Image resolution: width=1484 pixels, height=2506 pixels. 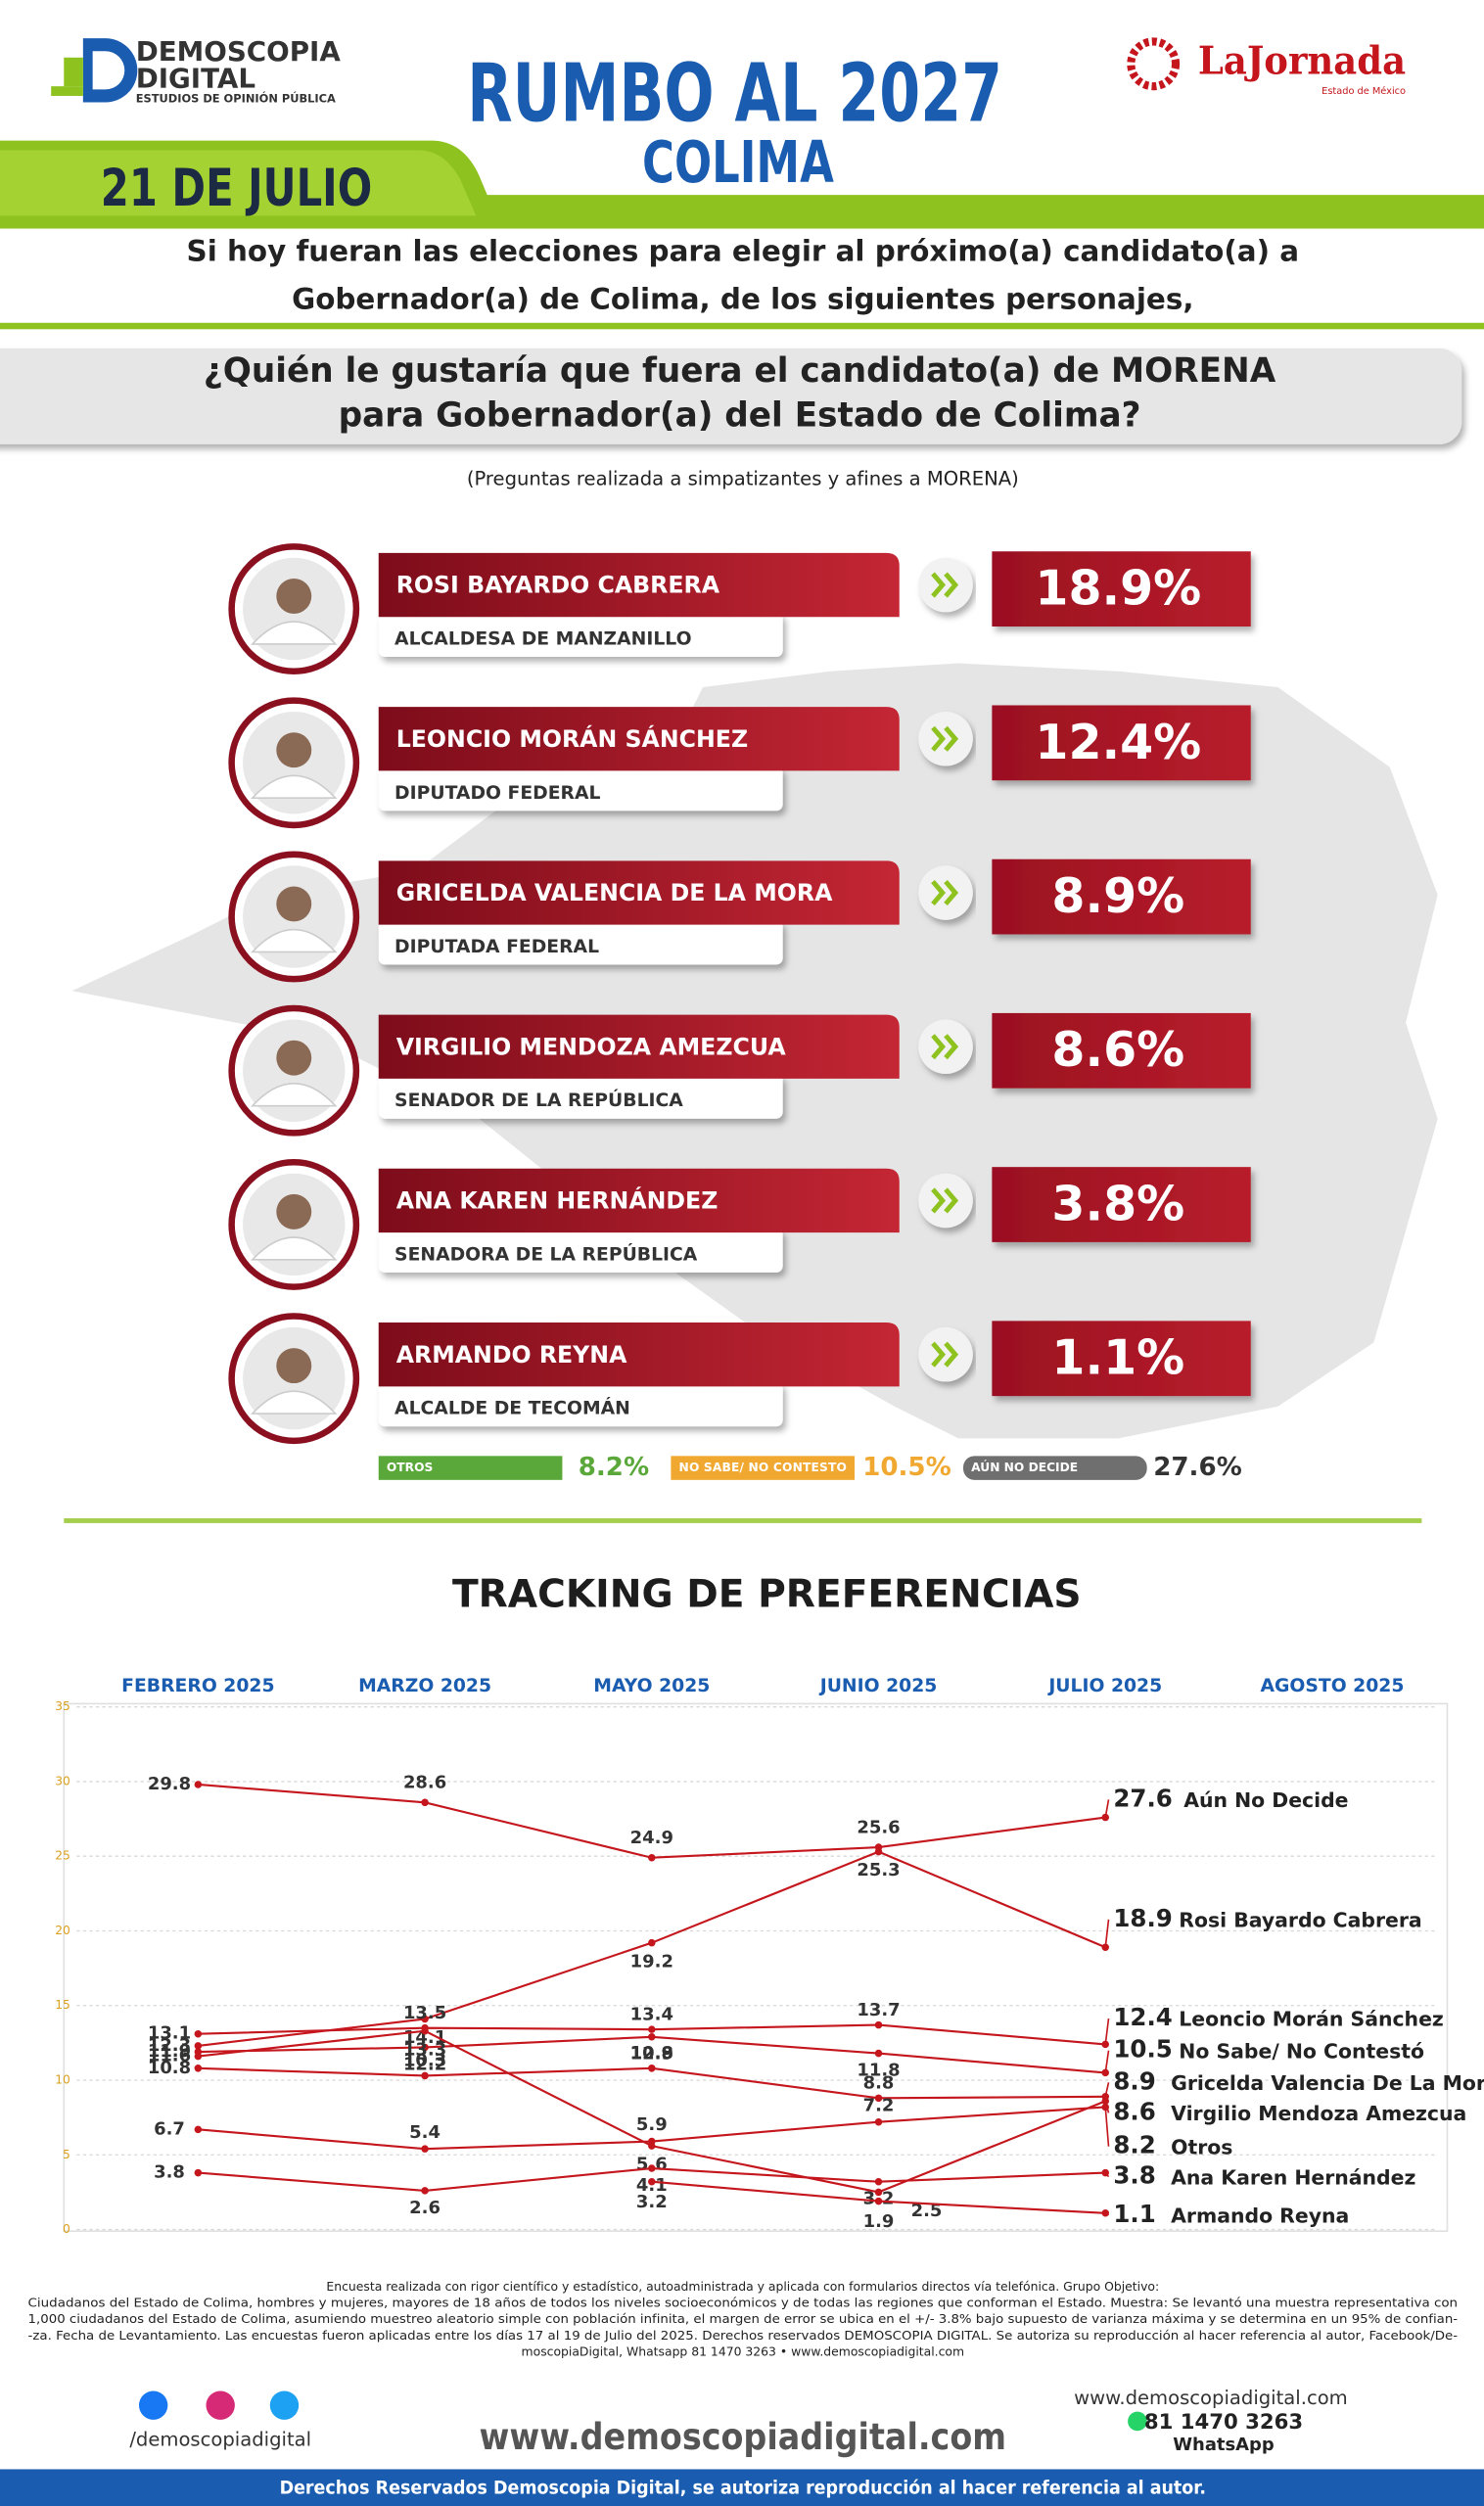 What do you see at coordinates (1142, 2049) in the screenshot?
I see `end-value: 10.5` at bounding box center [1142, 2049].